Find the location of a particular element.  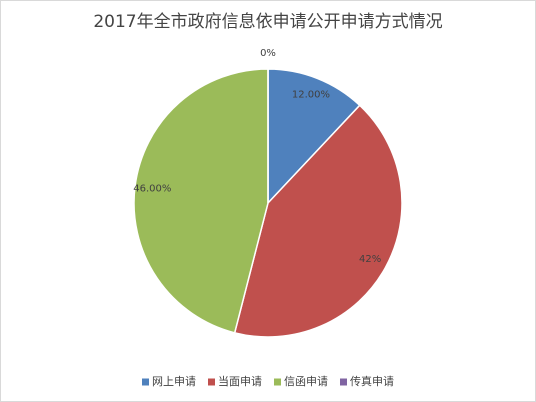

data-label: 46.00% is located at coordinates (152, 188).